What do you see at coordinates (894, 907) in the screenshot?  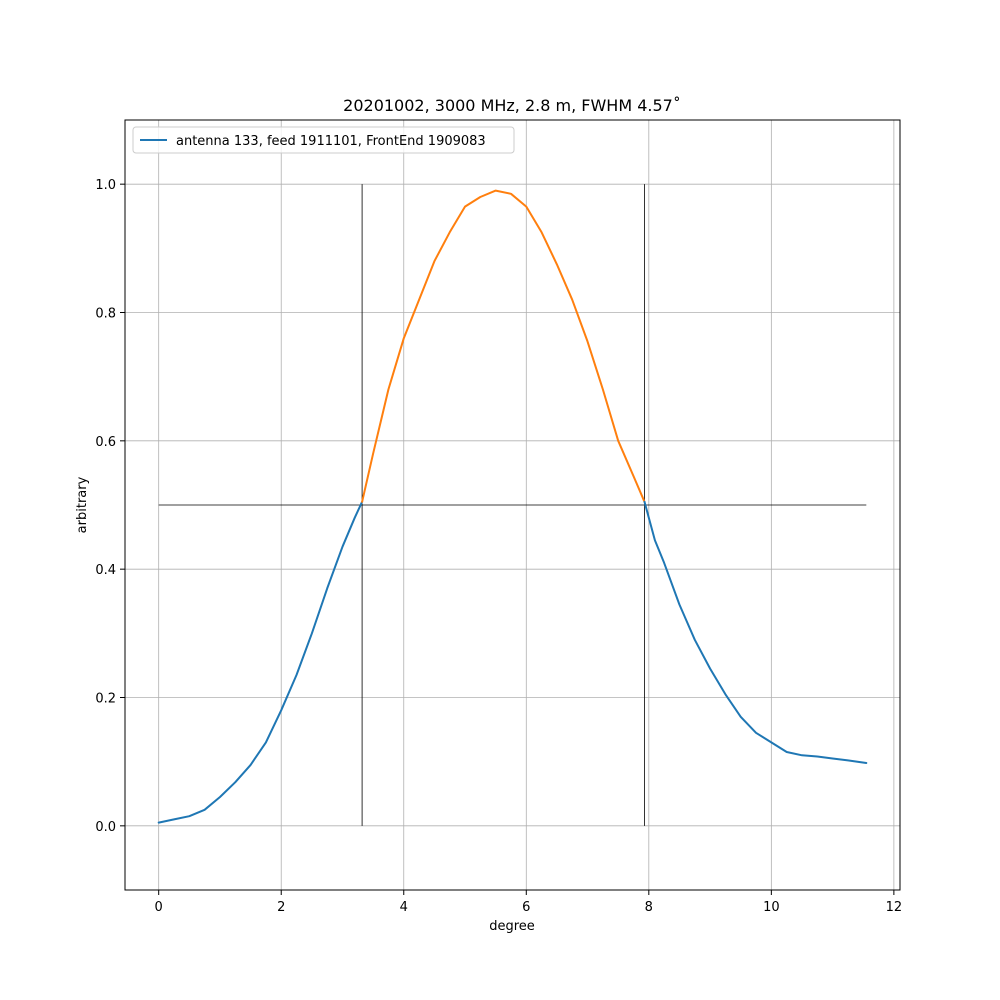 I see `x-tick-label: 12` at bounding box center [894, 907].